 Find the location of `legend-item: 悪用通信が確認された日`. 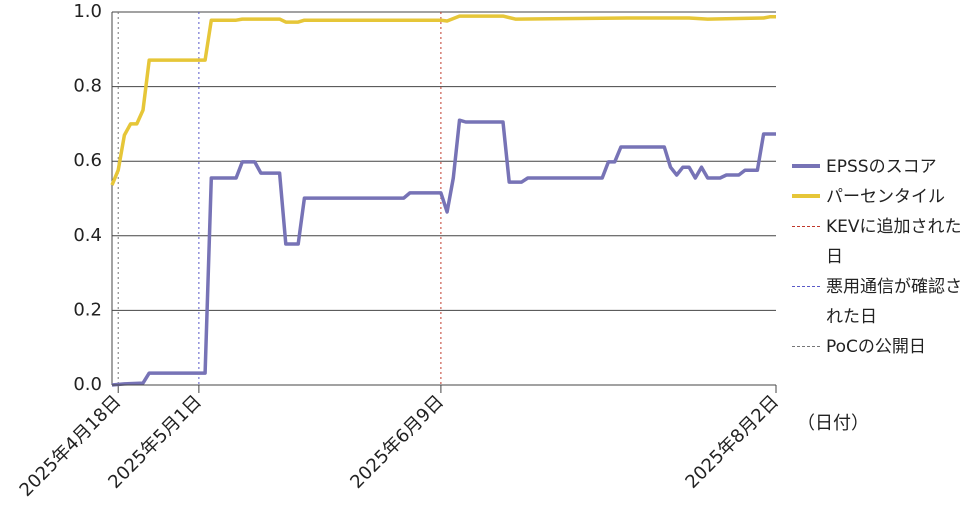

legend-item: 悪用通信が確認された日 is located at coordinates (882, 302).